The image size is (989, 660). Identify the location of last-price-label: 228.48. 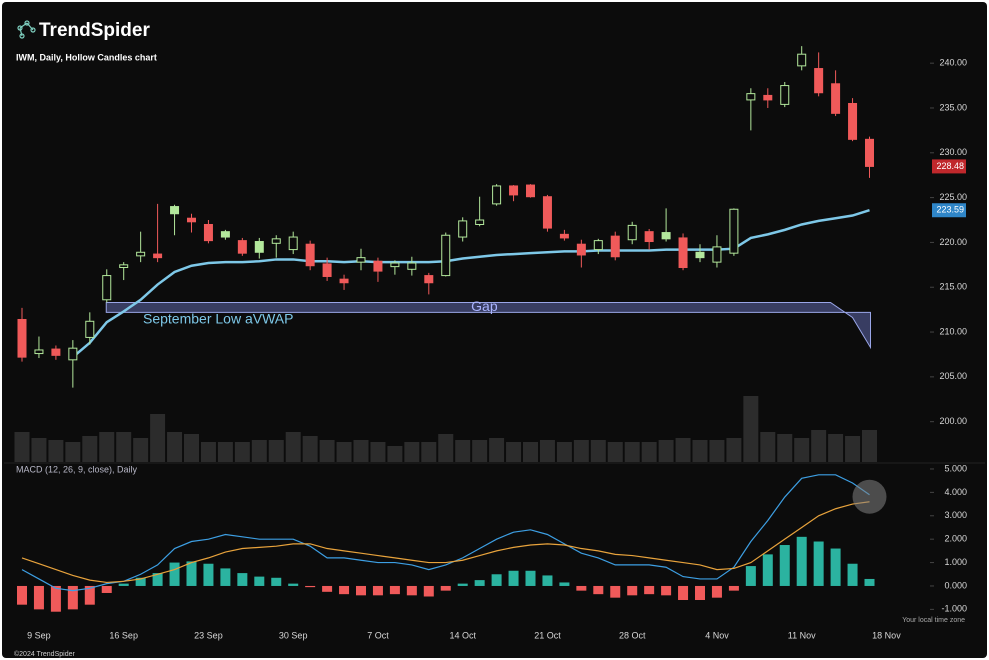
(950, 166).